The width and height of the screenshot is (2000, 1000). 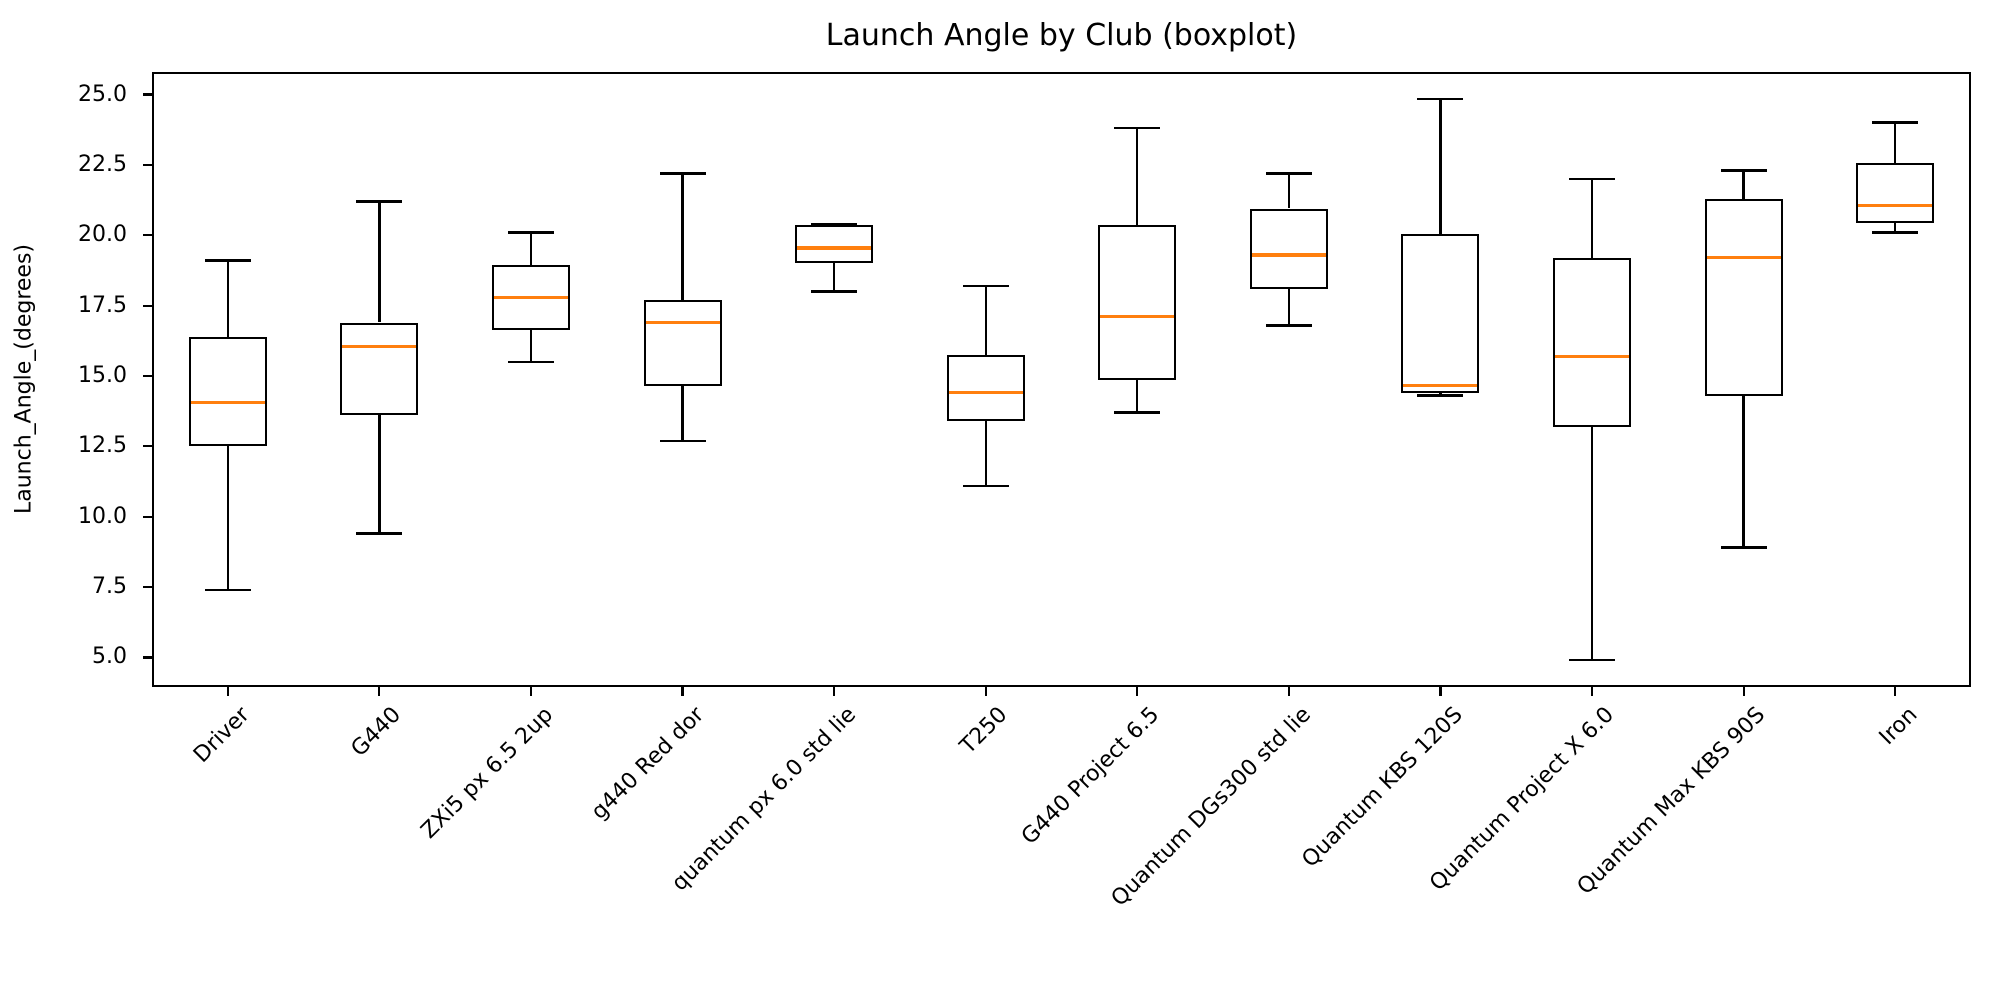 I want to click on y-tick-label: 15.0, so click(x=102, y=375).